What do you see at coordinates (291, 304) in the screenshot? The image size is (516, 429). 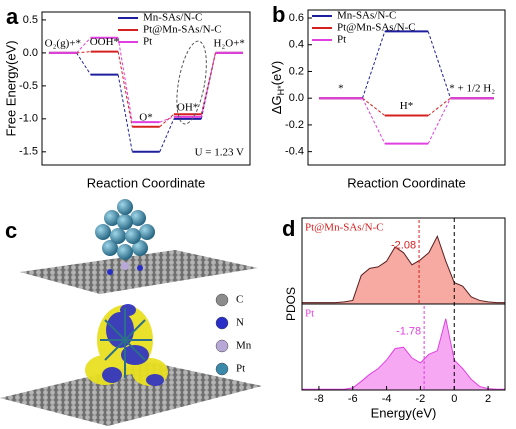 I see `y-axis-label: PDOS` at bounding box center [291, 304].